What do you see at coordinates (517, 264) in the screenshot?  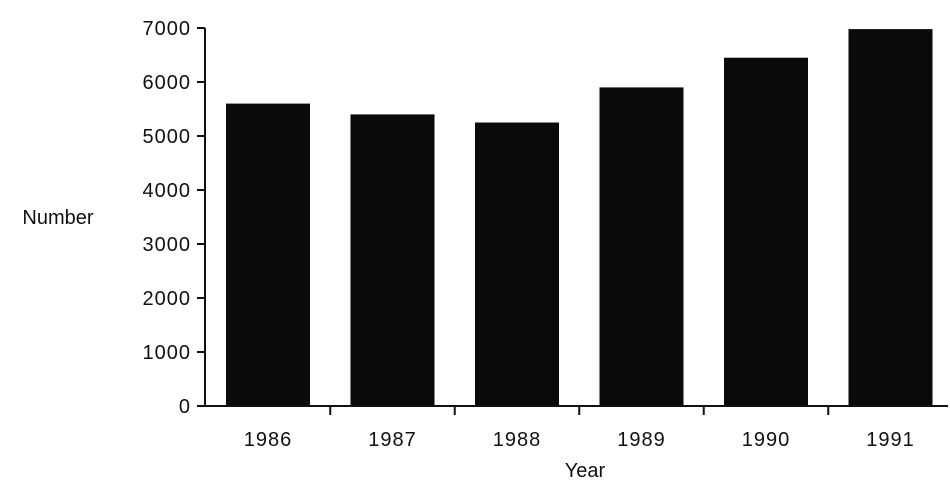 I see `bar-1988` at bounding box center [517, 264].